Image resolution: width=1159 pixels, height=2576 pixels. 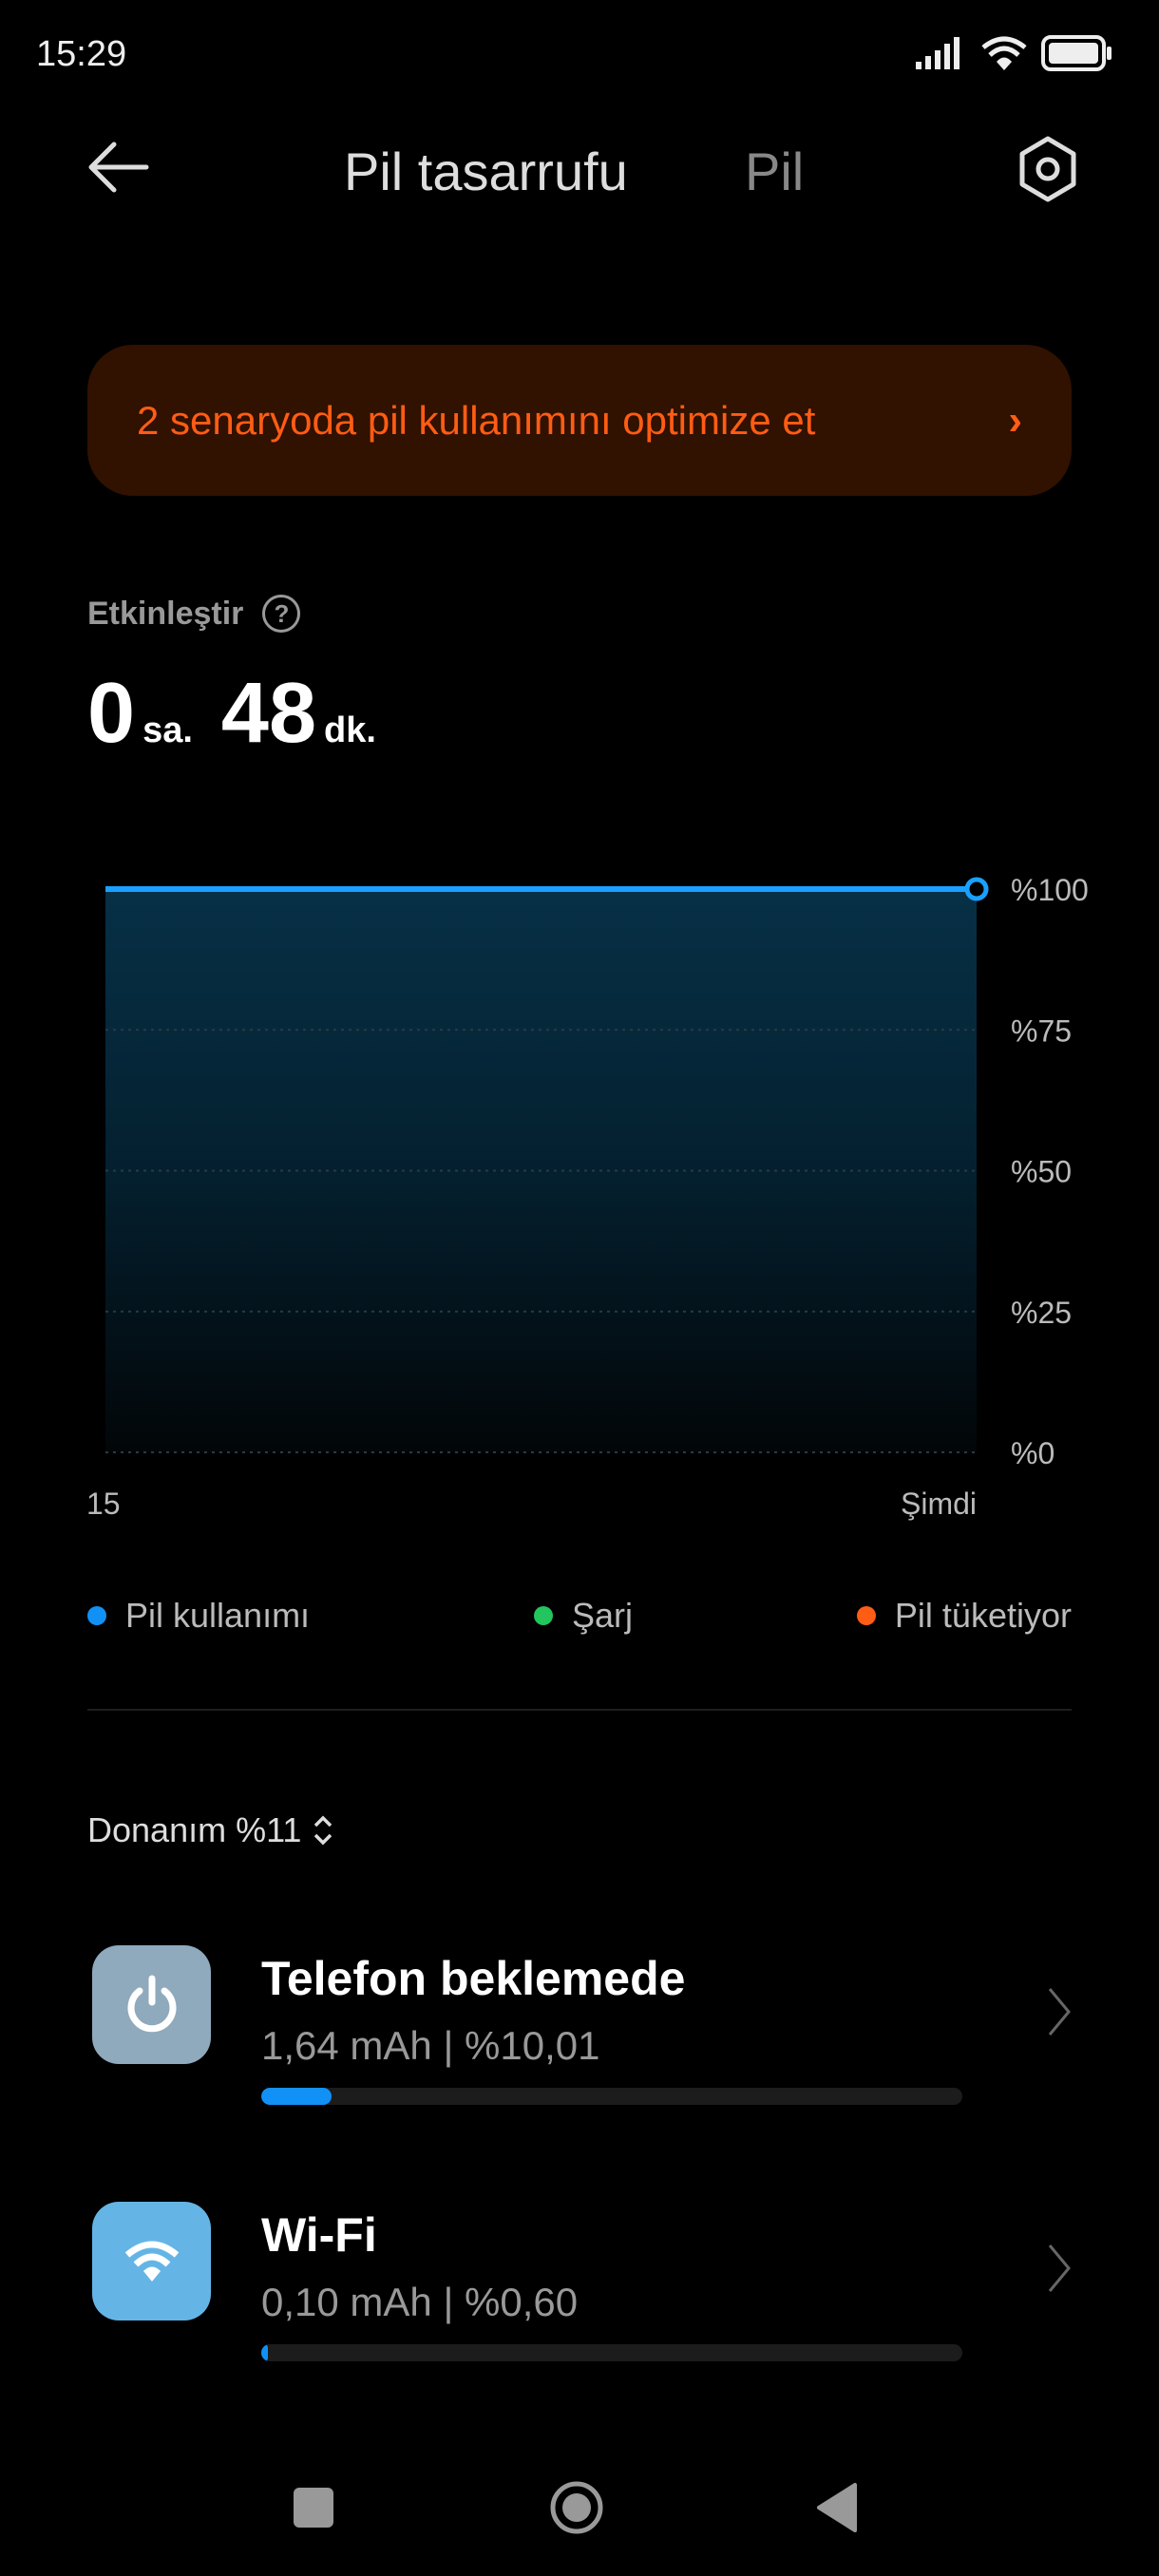 I want to click on signal-icon, so click(x=938, y=53).